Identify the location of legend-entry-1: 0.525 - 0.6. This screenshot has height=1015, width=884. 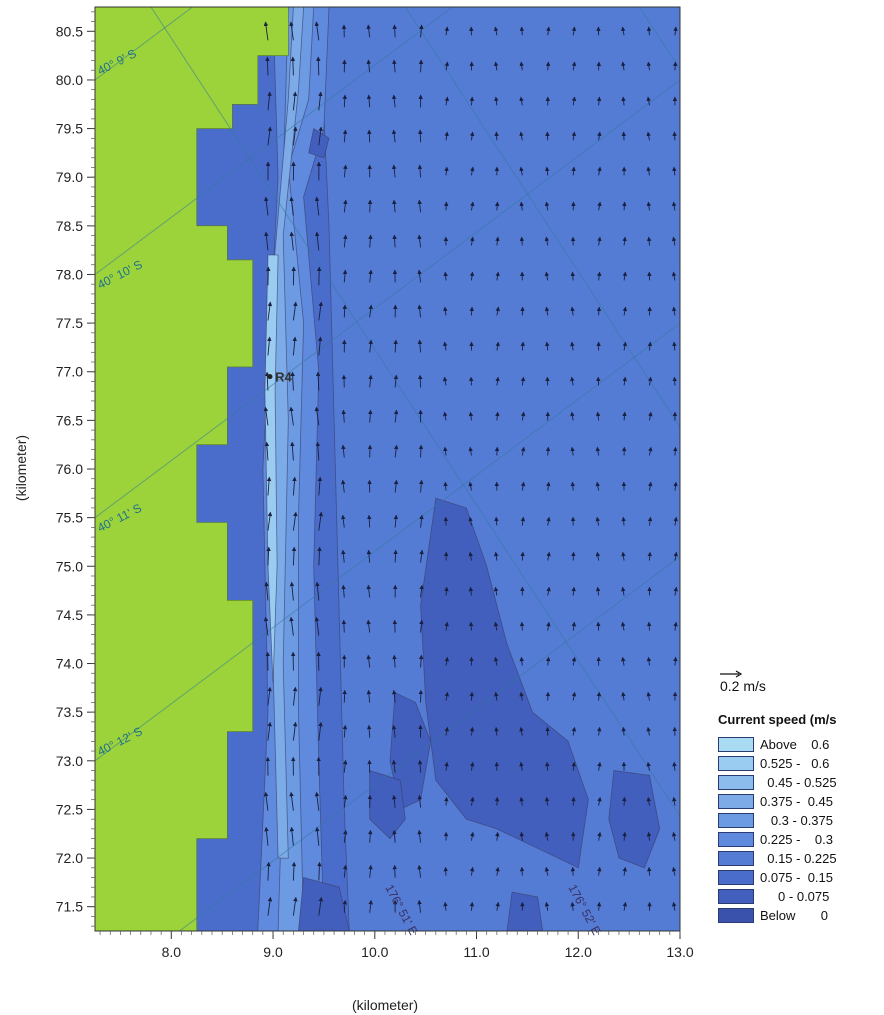
(801, 763).